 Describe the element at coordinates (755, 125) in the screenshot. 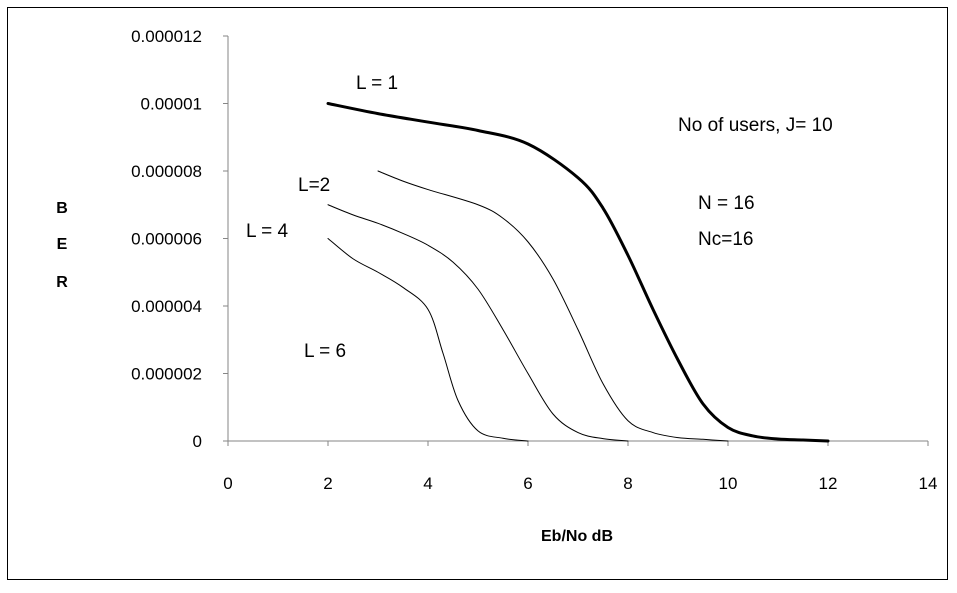

I see `annotation-users: No of users, J= 10` at that location.